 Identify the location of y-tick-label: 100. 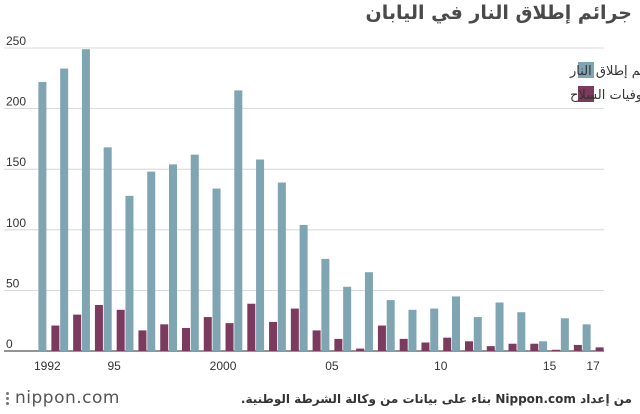
(16, 223).